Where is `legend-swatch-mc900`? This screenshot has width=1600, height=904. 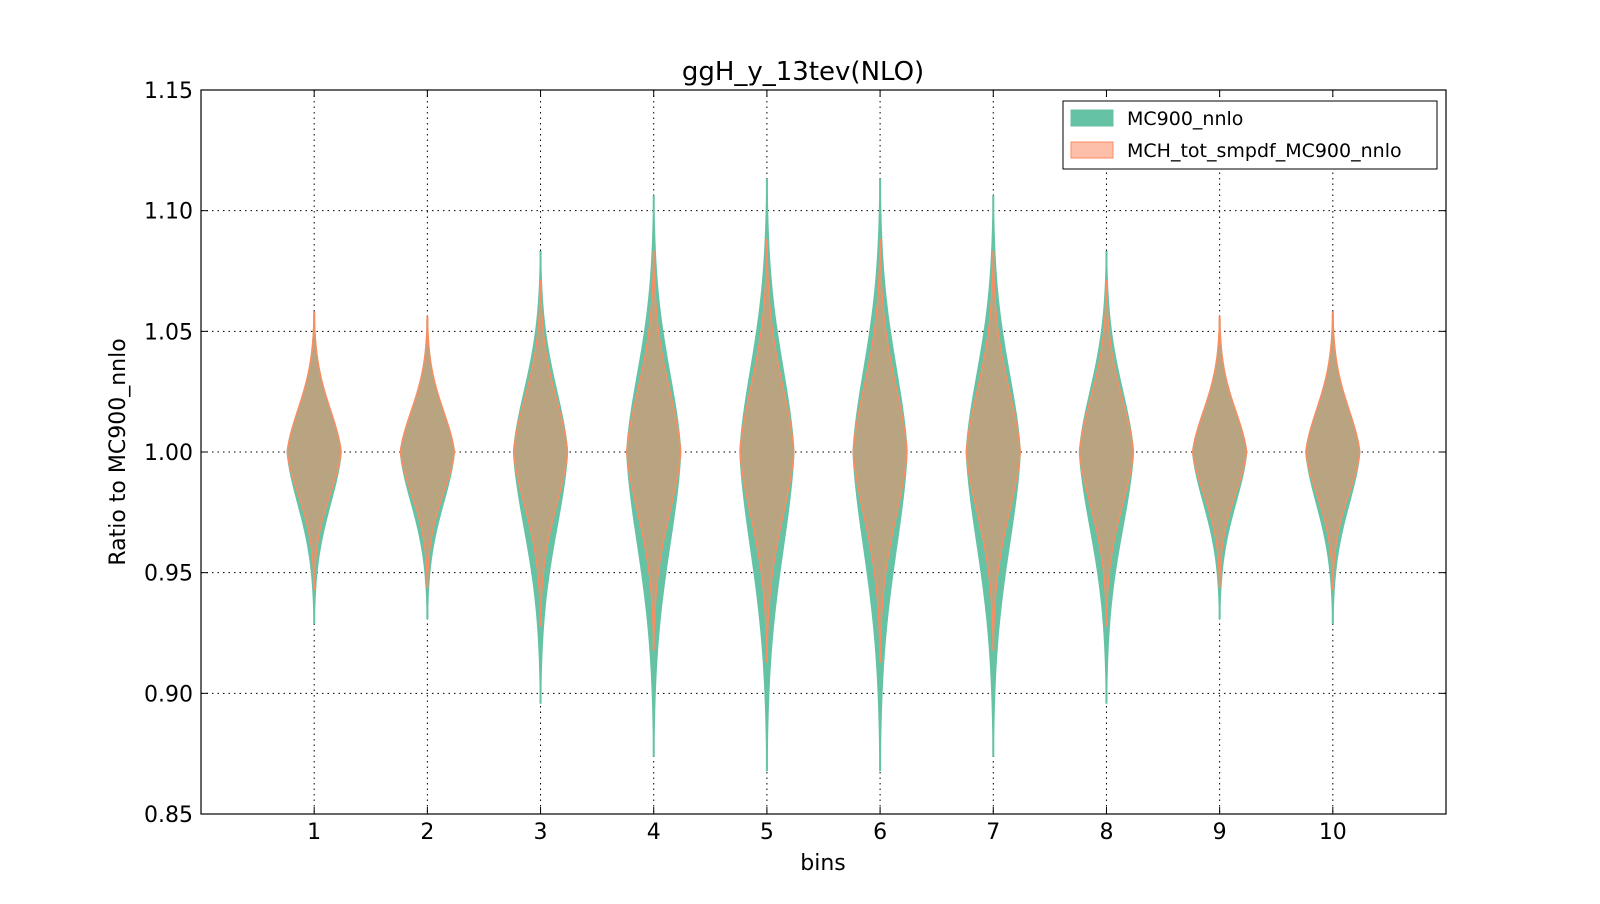 legend-swatch-mc900 is located at coordinates (1092, 118).